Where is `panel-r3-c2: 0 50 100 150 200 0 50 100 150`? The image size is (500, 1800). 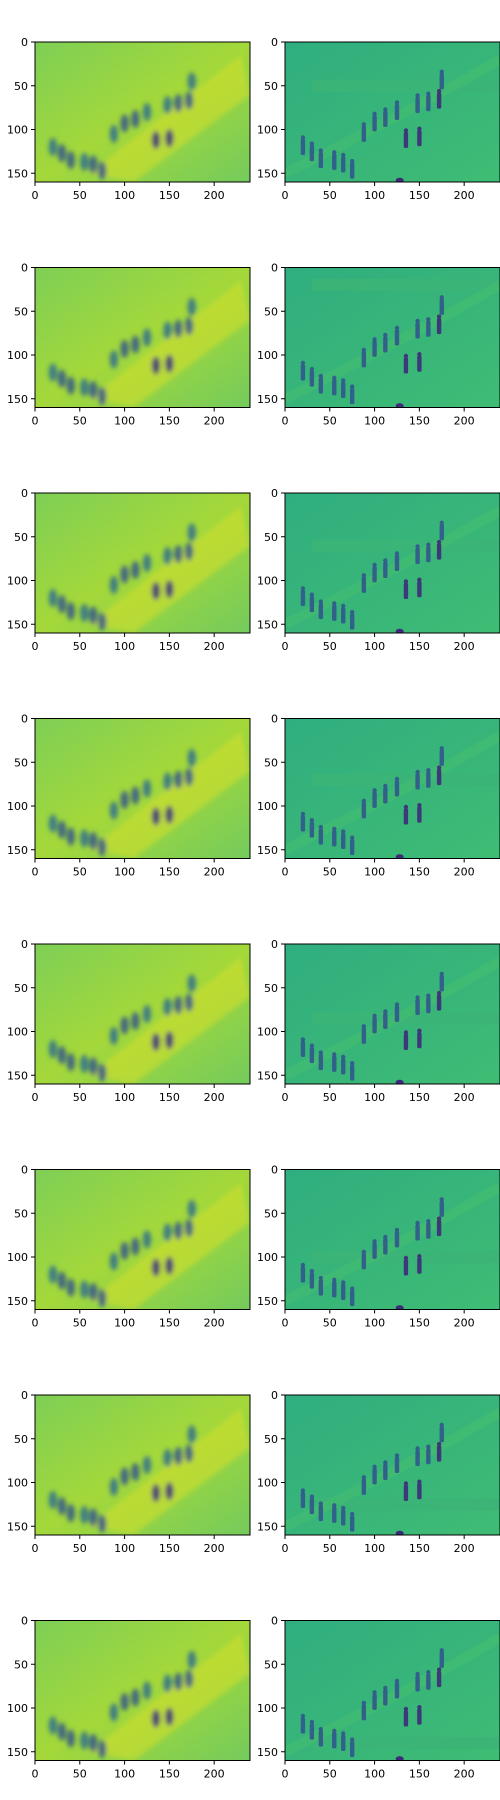
panel-r3-c2: 0 50 100 150 200 0 50 100 150 is located at coordinates (378, 570).